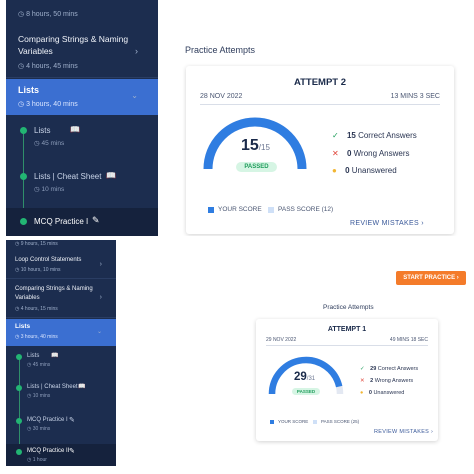 Image resolution: width=474 pixels, height=474 pixels. I want to click on wrong-answers-stat: ✕ 2 Wrong Answers, so click(387, 381).